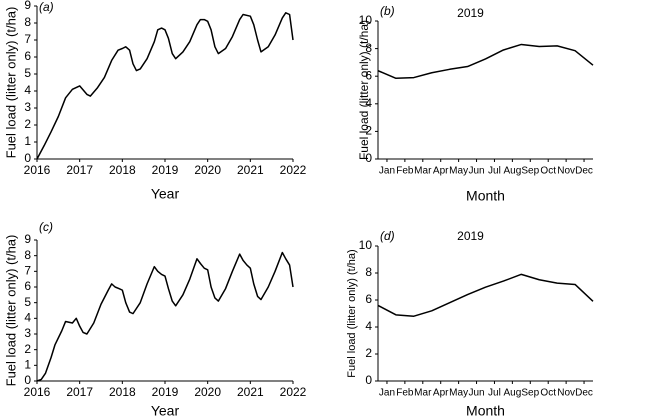 This screenshot has height=419, width=649. I want to click on panel-label: (c), so click(46, 227).